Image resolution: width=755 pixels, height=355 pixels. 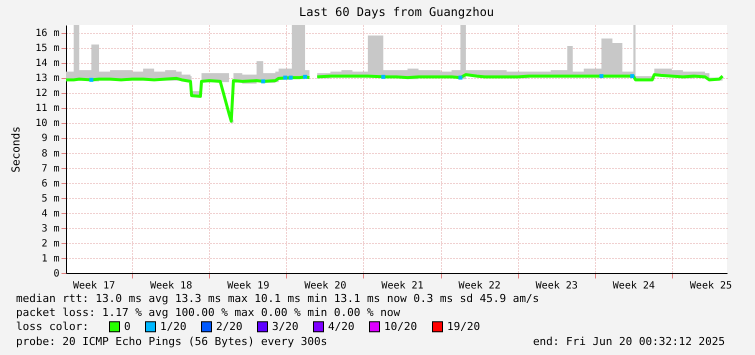 What do you see at coordinates (50, 258) in the screenshot?
I see `y-tick-label: 1 m` at bounding box center [50, 258].